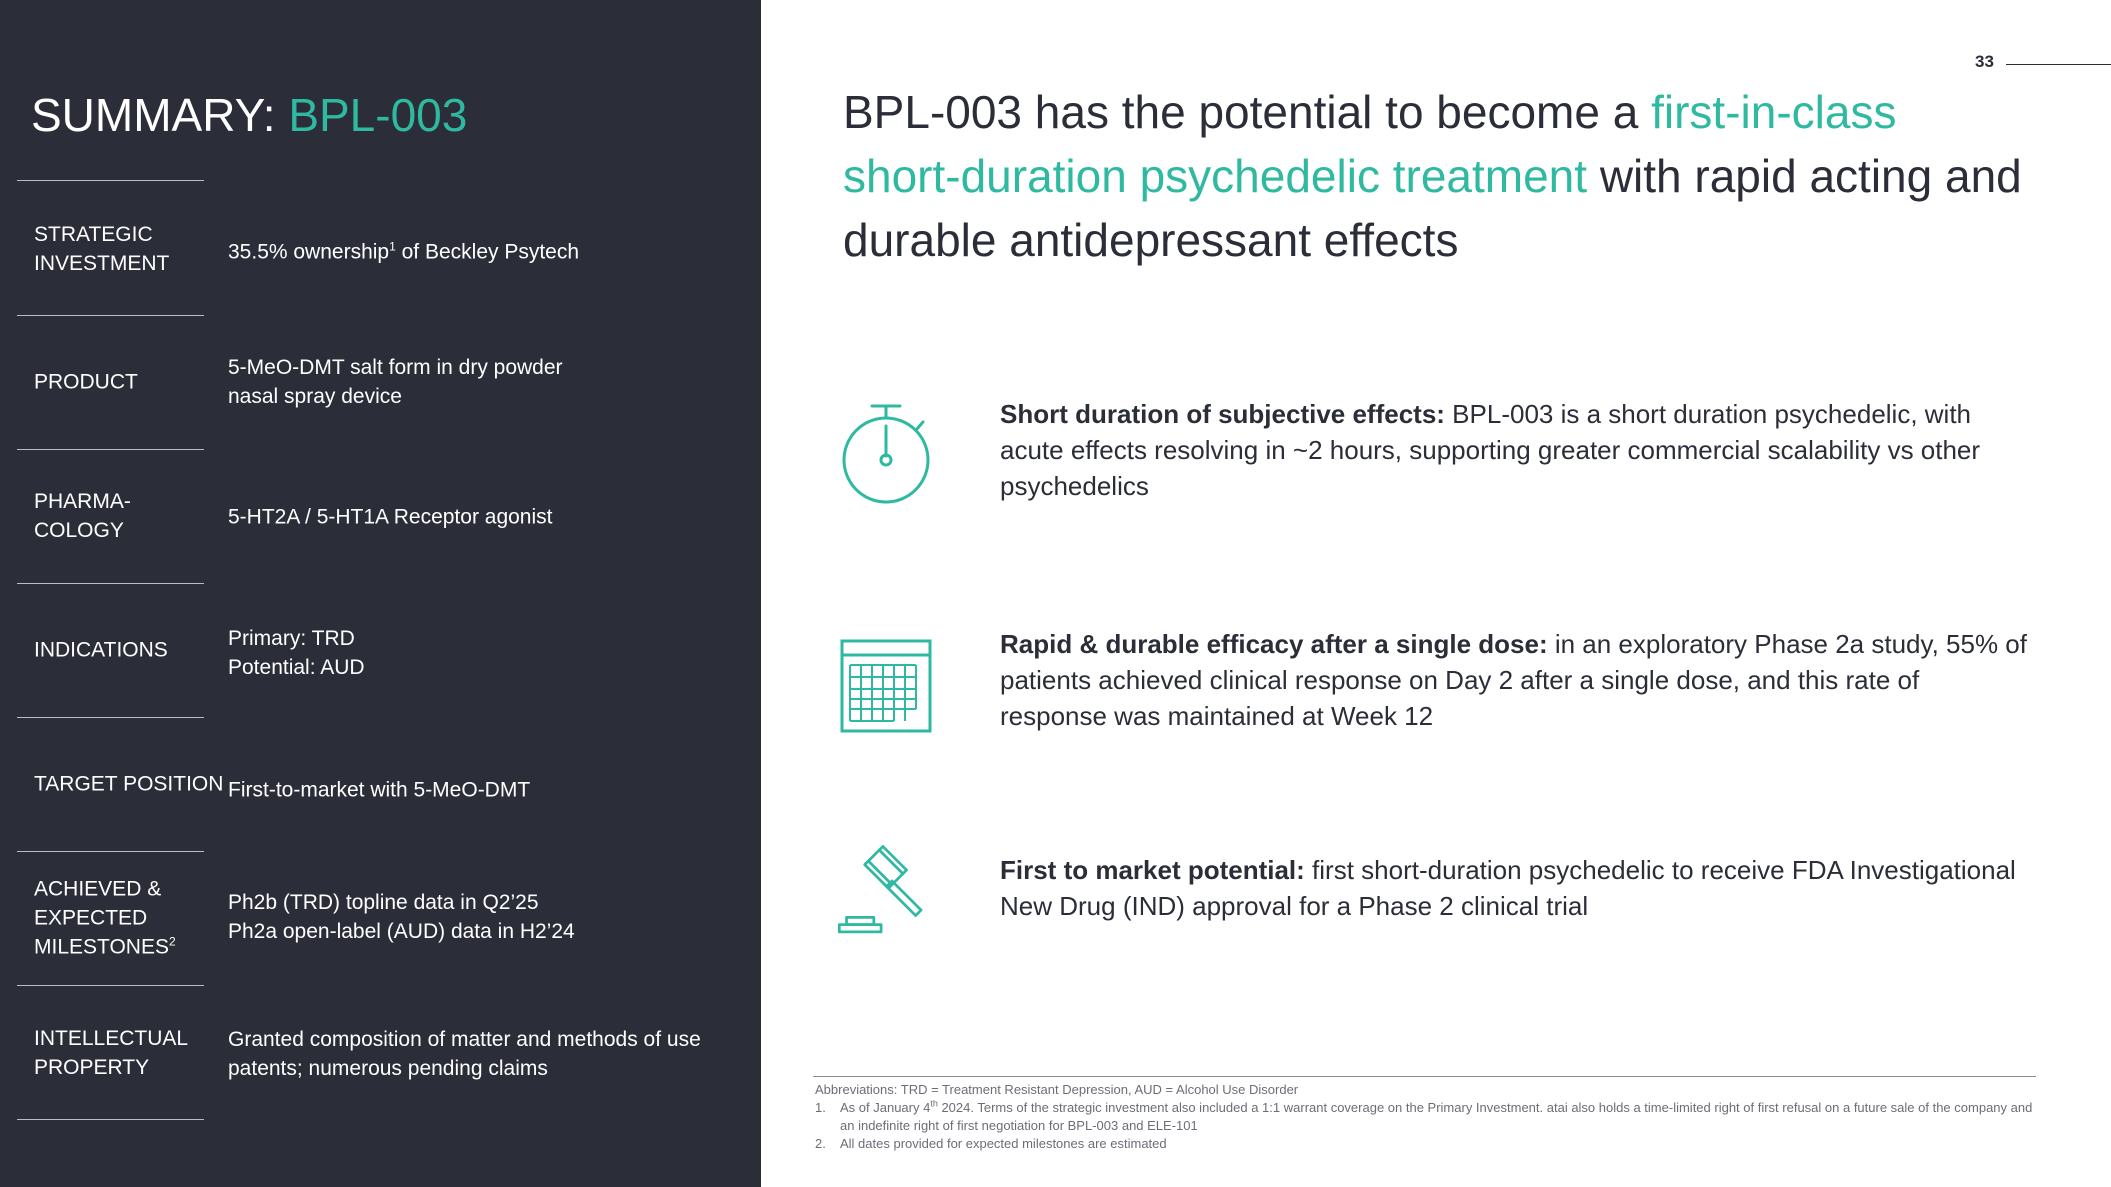  What do you see at coordinates (886, 454) in the screenshot?
I see `stopwatch-icon` at bounding box center [886, 454].